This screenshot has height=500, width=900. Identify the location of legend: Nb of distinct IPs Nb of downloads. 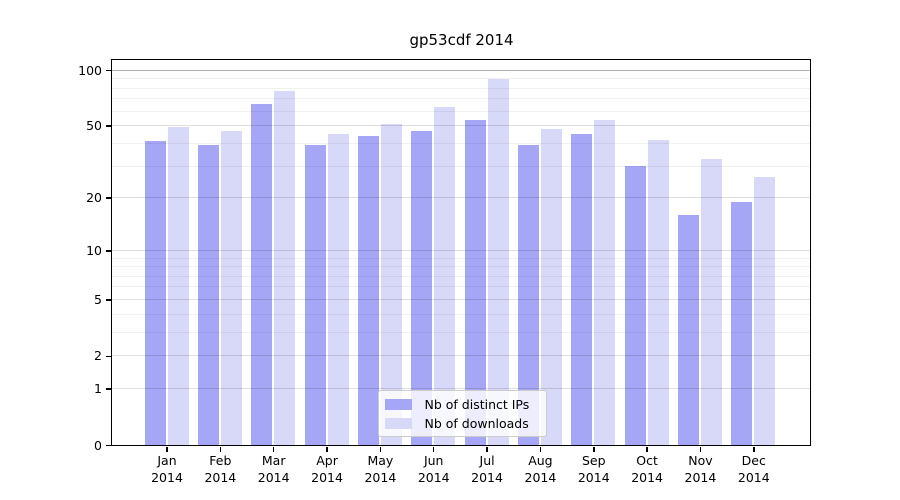
(462, 413).